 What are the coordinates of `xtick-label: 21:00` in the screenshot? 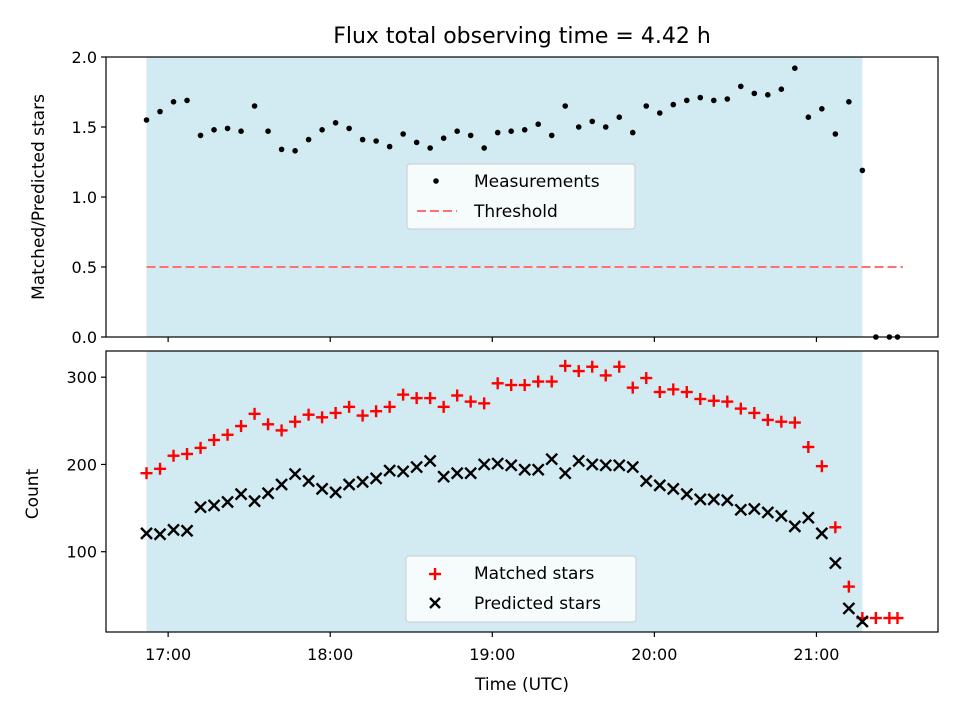 It's located at (816, 654).